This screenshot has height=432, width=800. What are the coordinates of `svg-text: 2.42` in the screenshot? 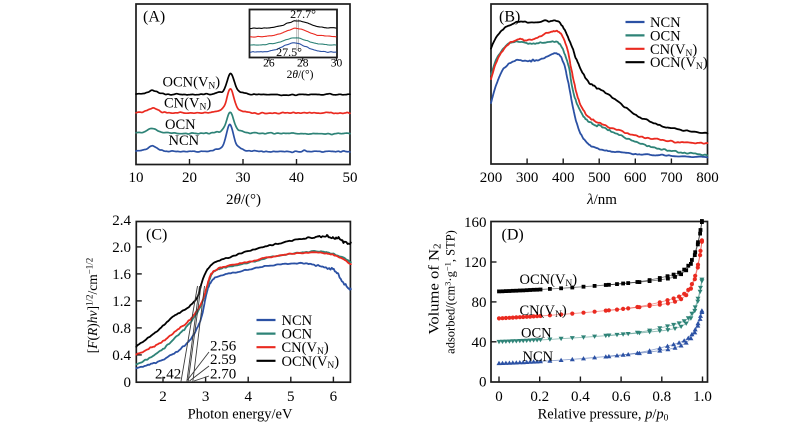 It's located at (168, 375).